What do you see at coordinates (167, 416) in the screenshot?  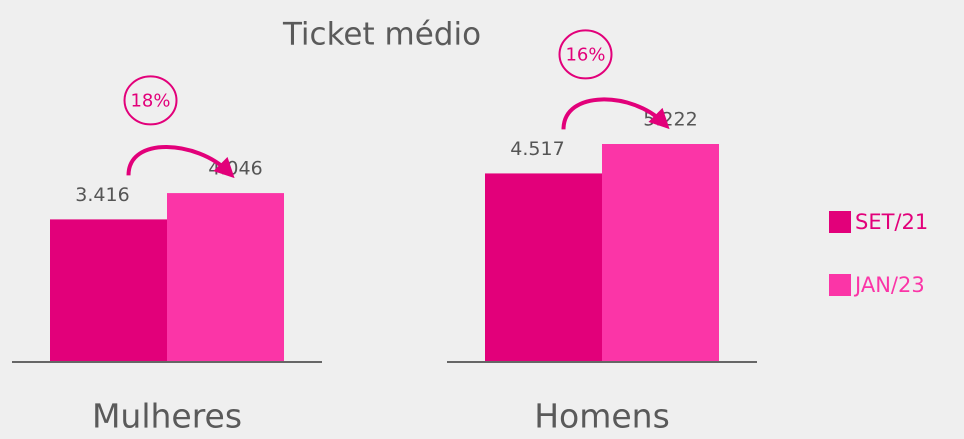 I see `x-tick-label: Mulheres` at bounding box center [167, 416].